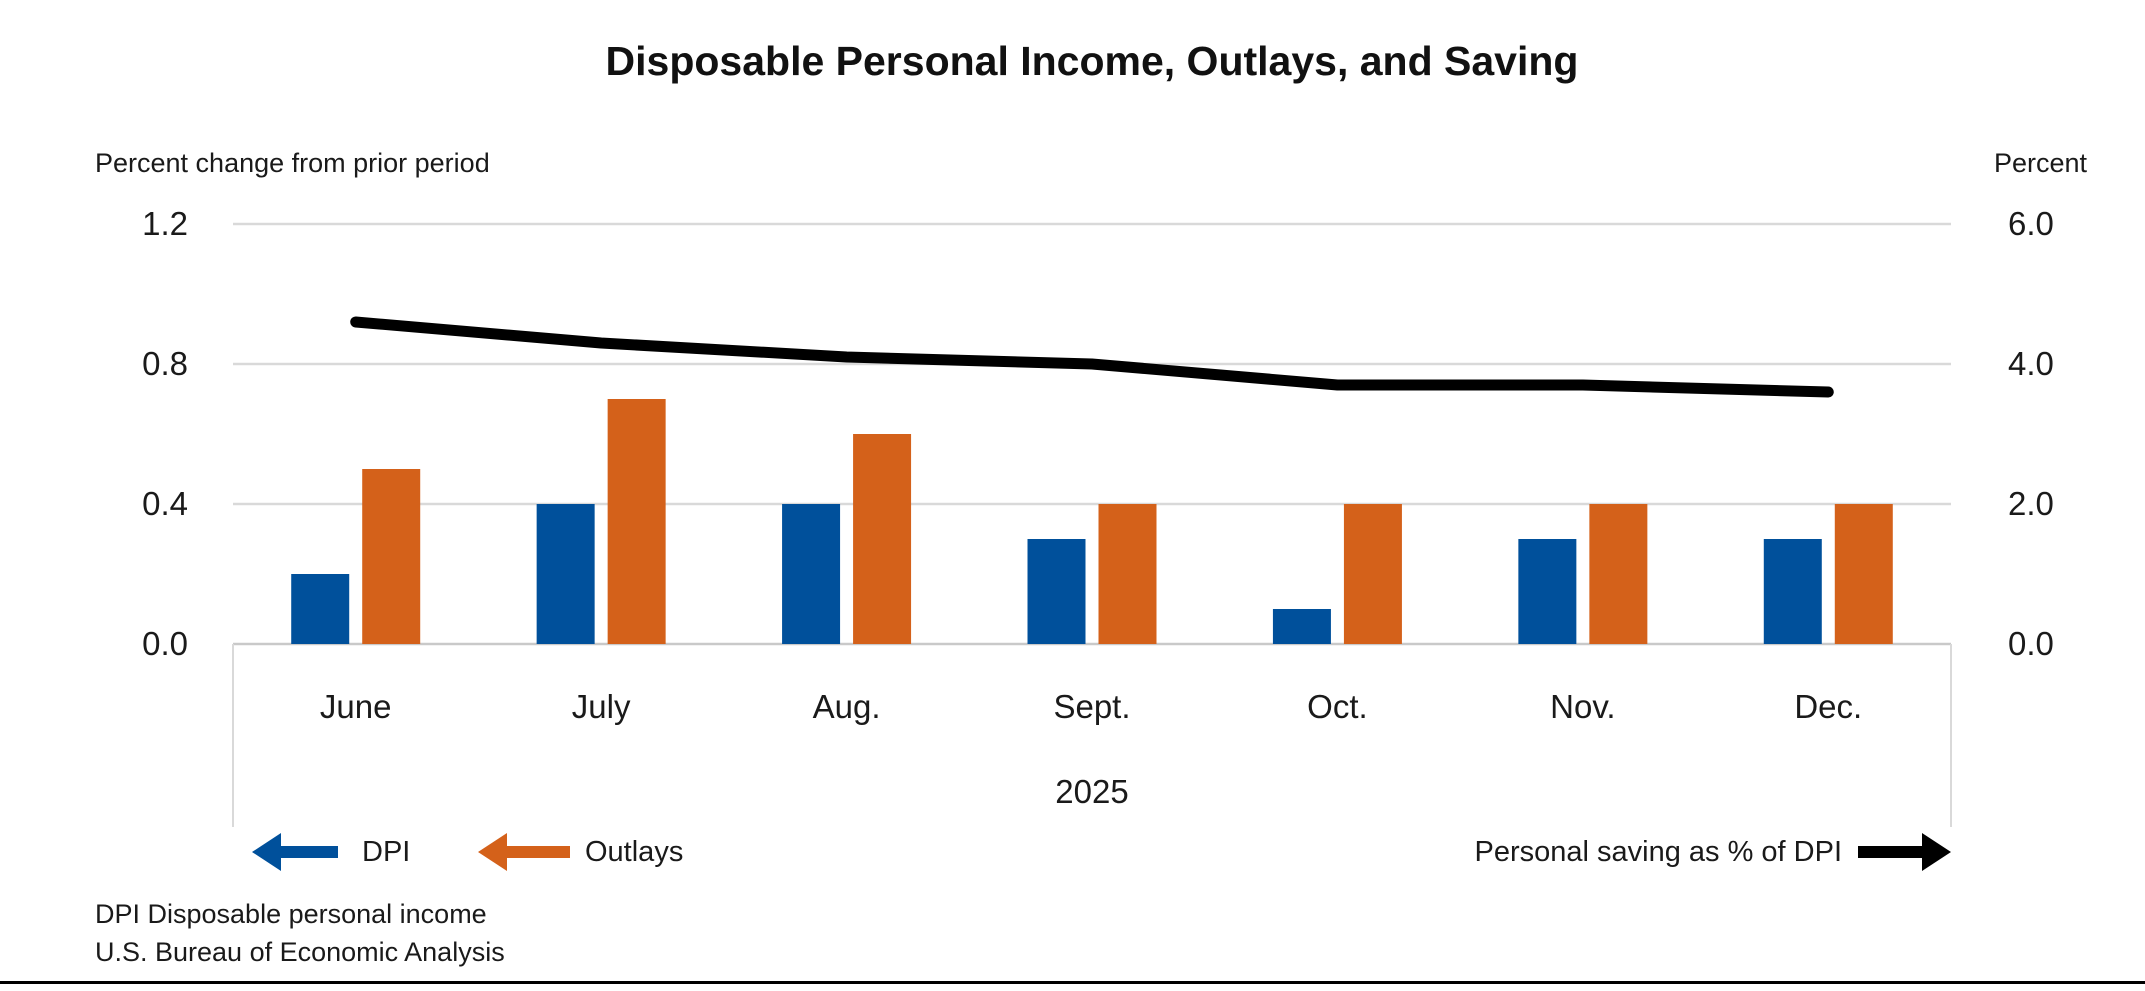 The width and height of the screenshot is (2145, 991). What do you see at coordinates (320, 609) in the screenshot?
I see `bar-dpi-June` at bounding box center [320, 609].